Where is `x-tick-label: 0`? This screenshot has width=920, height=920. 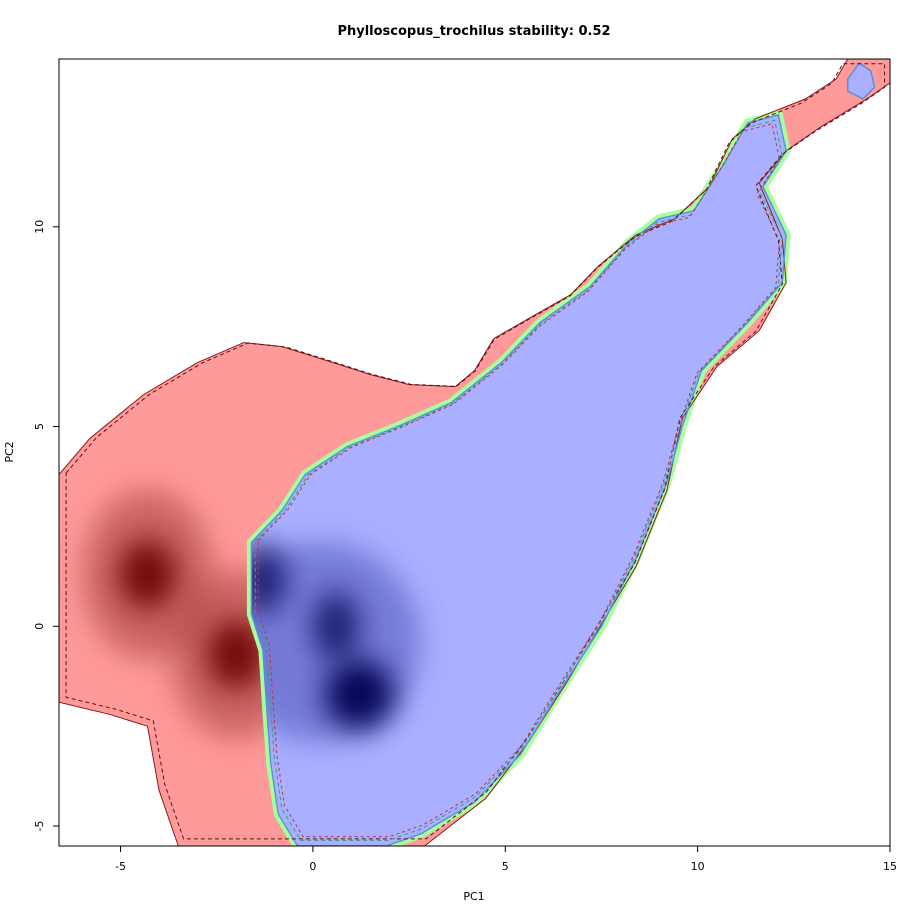
x-tick-label: 0 is located at coordinates (312, 866).